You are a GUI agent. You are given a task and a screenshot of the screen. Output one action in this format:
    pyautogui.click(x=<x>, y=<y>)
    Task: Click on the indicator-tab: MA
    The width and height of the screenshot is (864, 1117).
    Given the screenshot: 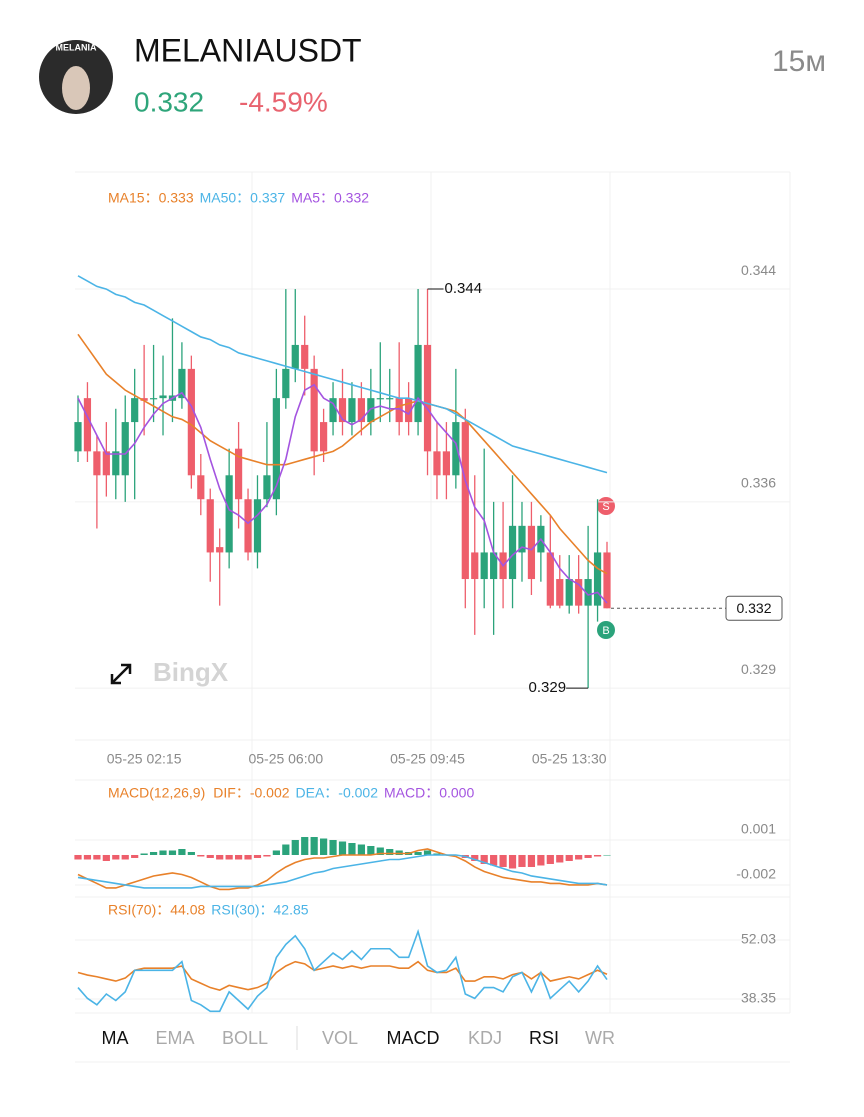 What is the action you would take?
    pyautogui.click(x=115, y=1038)
    